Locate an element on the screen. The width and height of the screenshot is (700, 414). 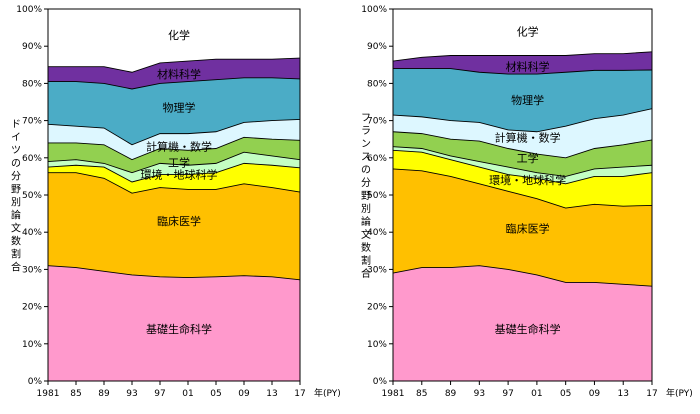
area-環境・地球科学 is located at coordinates (522, 179).